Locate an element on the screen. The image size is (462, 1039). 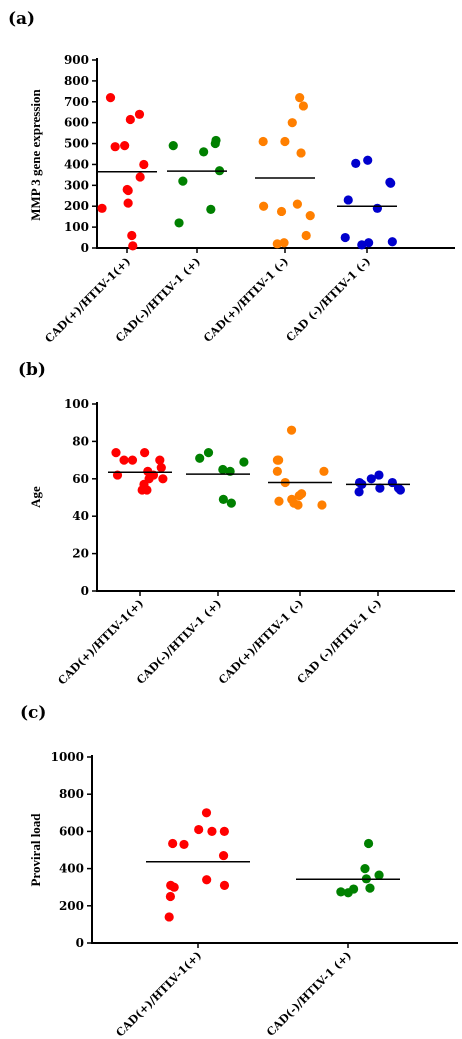
y-tick-label: 300 is located at coordinates (76, 185).